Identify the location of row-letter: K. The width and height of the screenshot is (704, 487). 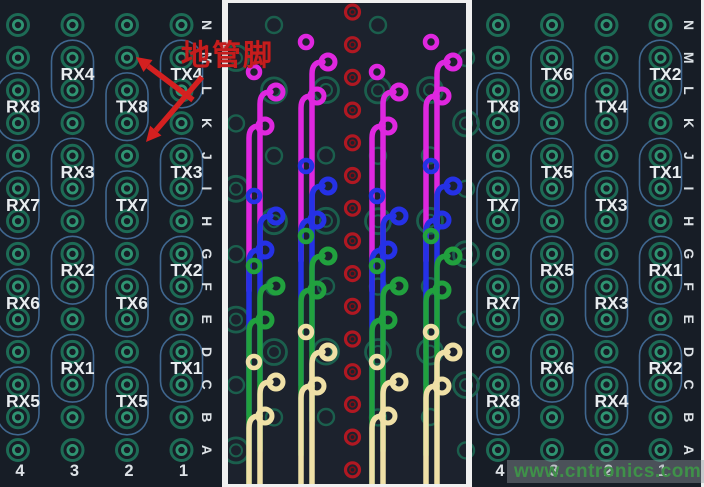
(689, 123).